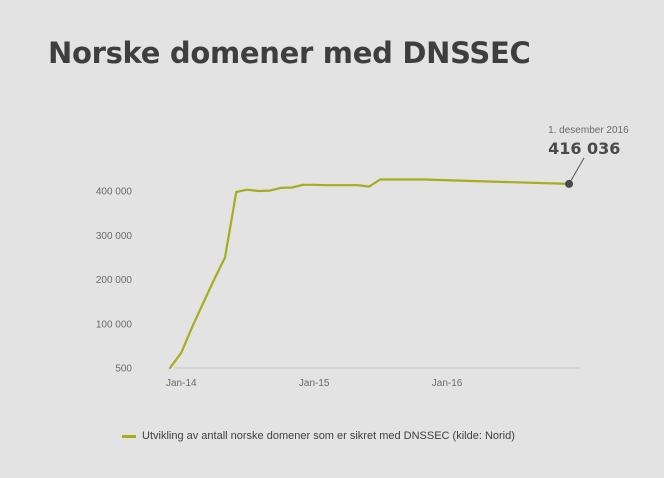 The height and width of the screenshot is (478, 664). Describe the element at coordinates (114, 236) in the screenshot. I see `y-tick-label: 300 000` at that location.